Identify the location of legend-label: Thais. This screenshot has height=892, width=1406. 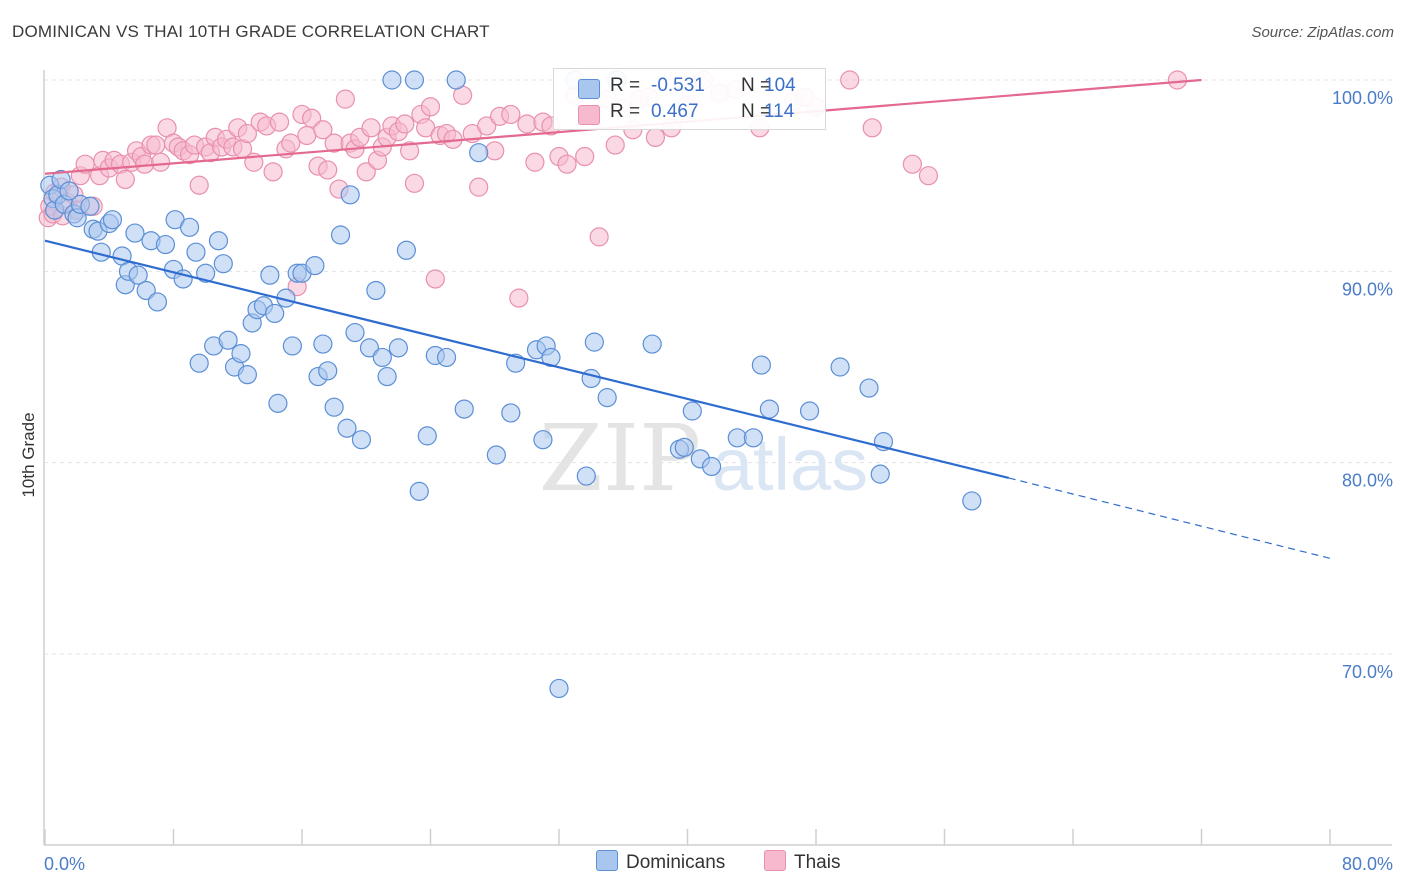
(817, 862).